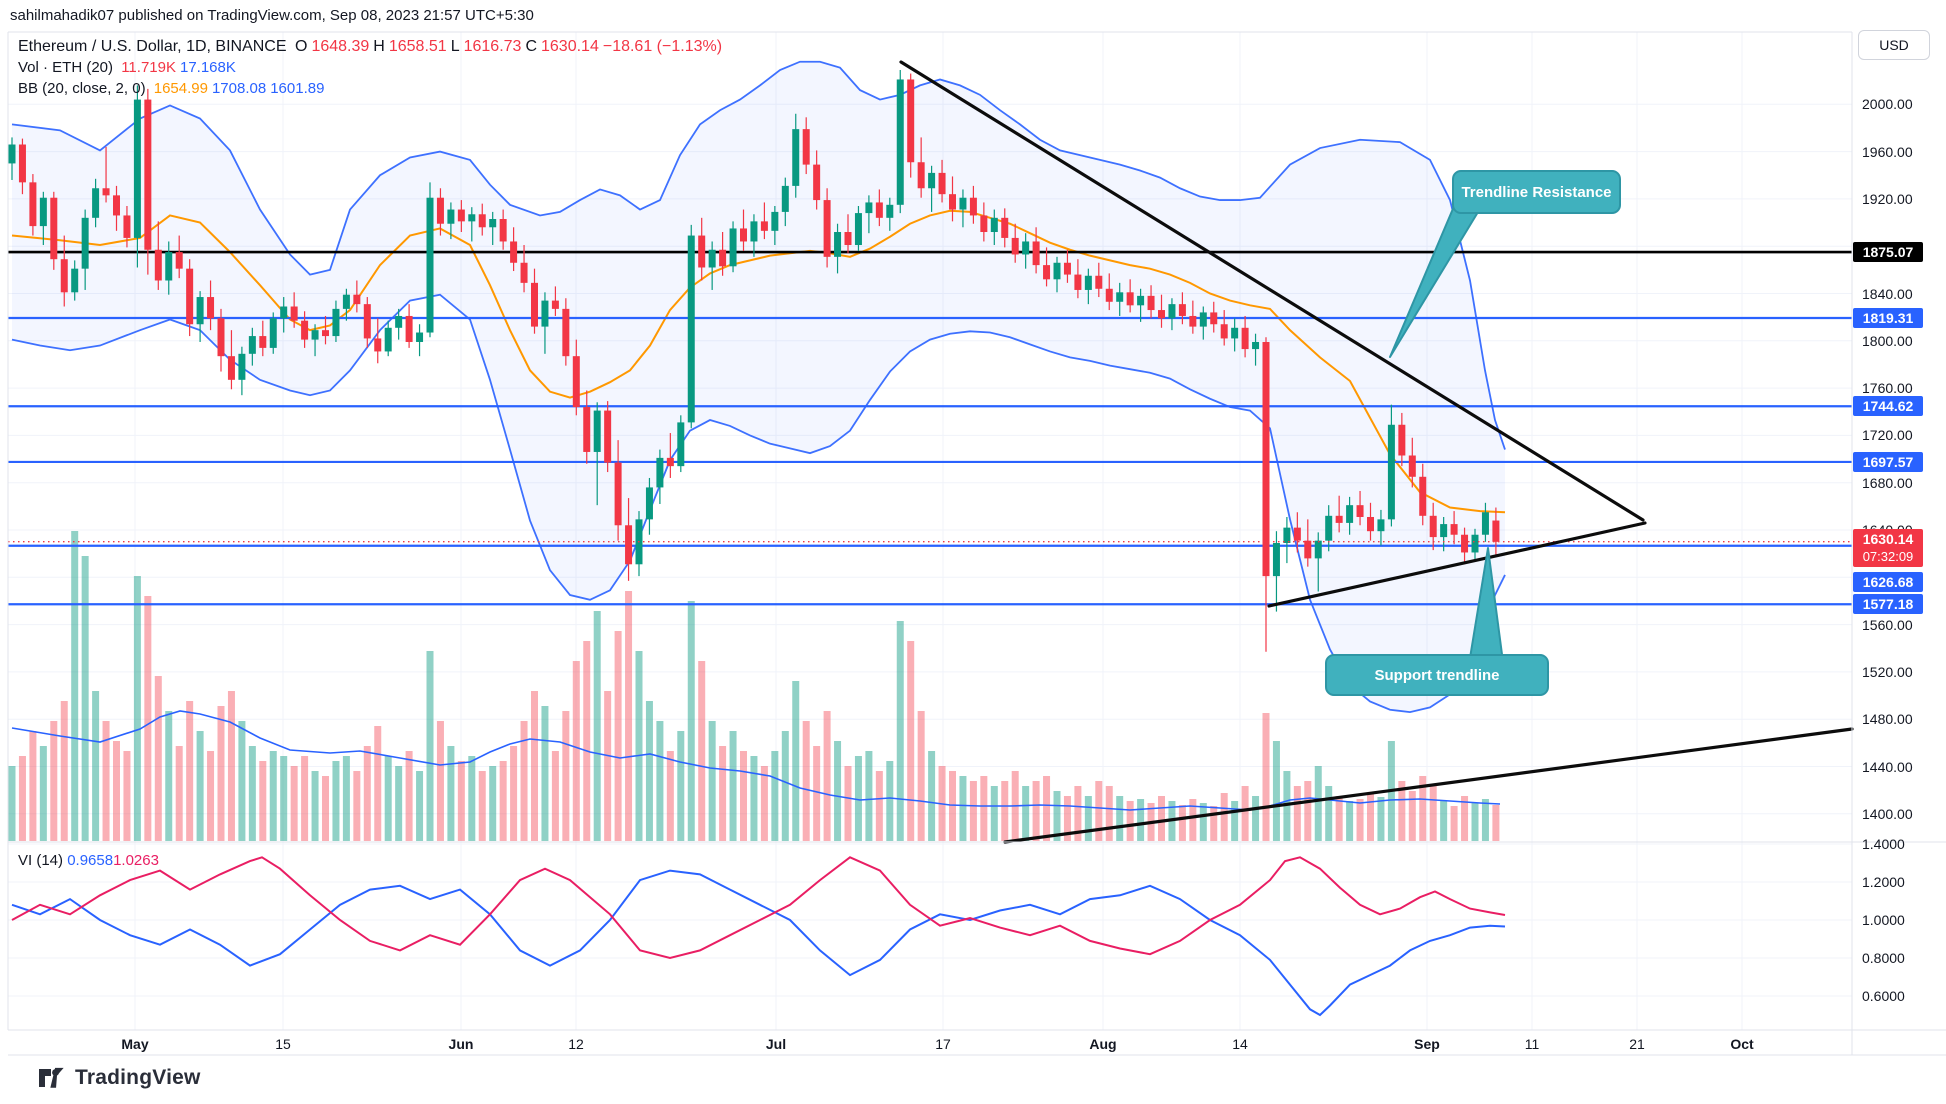 Image resolution: width=1946 pixels, height=1104 pixels. I want to click on vortex-indicator-legend: VI (14) 0.96581.0263, so click(88, 860).